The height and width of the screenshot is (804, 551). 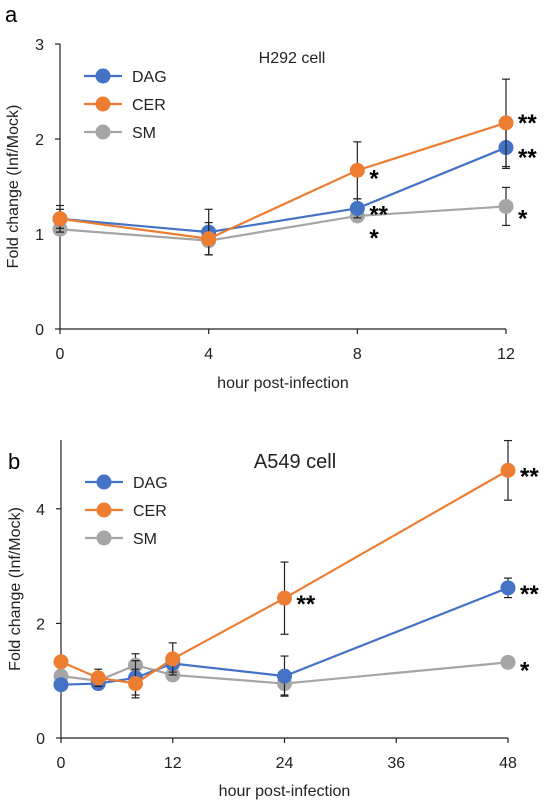 I want to click on panel-b-letter: b, so click(x=14, y=461).